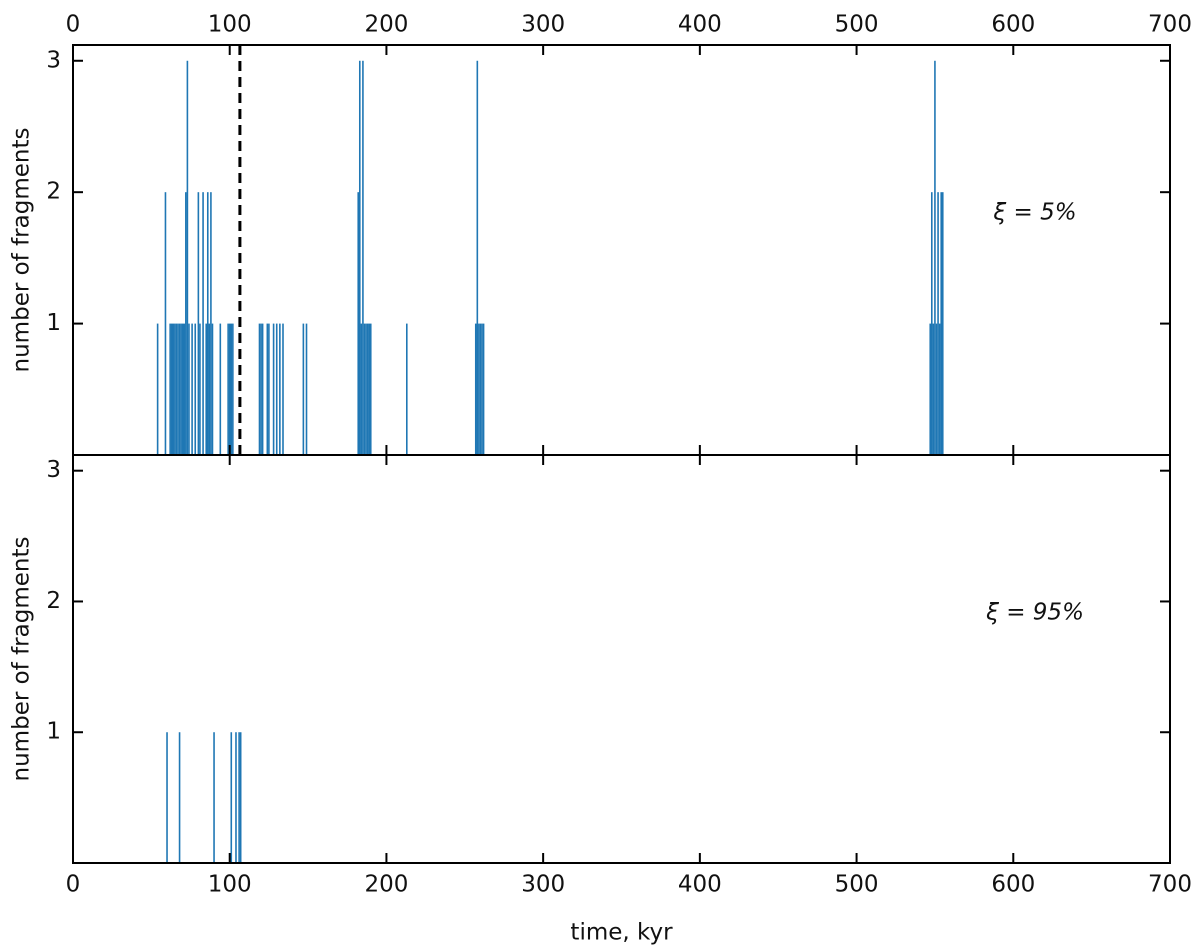 The width and height of the screenshot is (1200, 951). What do you see at coordinates (1034, 613) in the screenshot?
I see `annotation: ξ = 95%` at bounding box center [1034, 613].